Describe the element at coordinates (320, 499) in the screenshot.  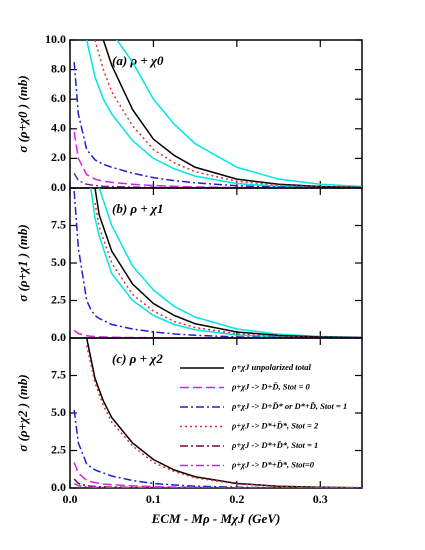
I see `x-tick-label: 0.3` at that location.